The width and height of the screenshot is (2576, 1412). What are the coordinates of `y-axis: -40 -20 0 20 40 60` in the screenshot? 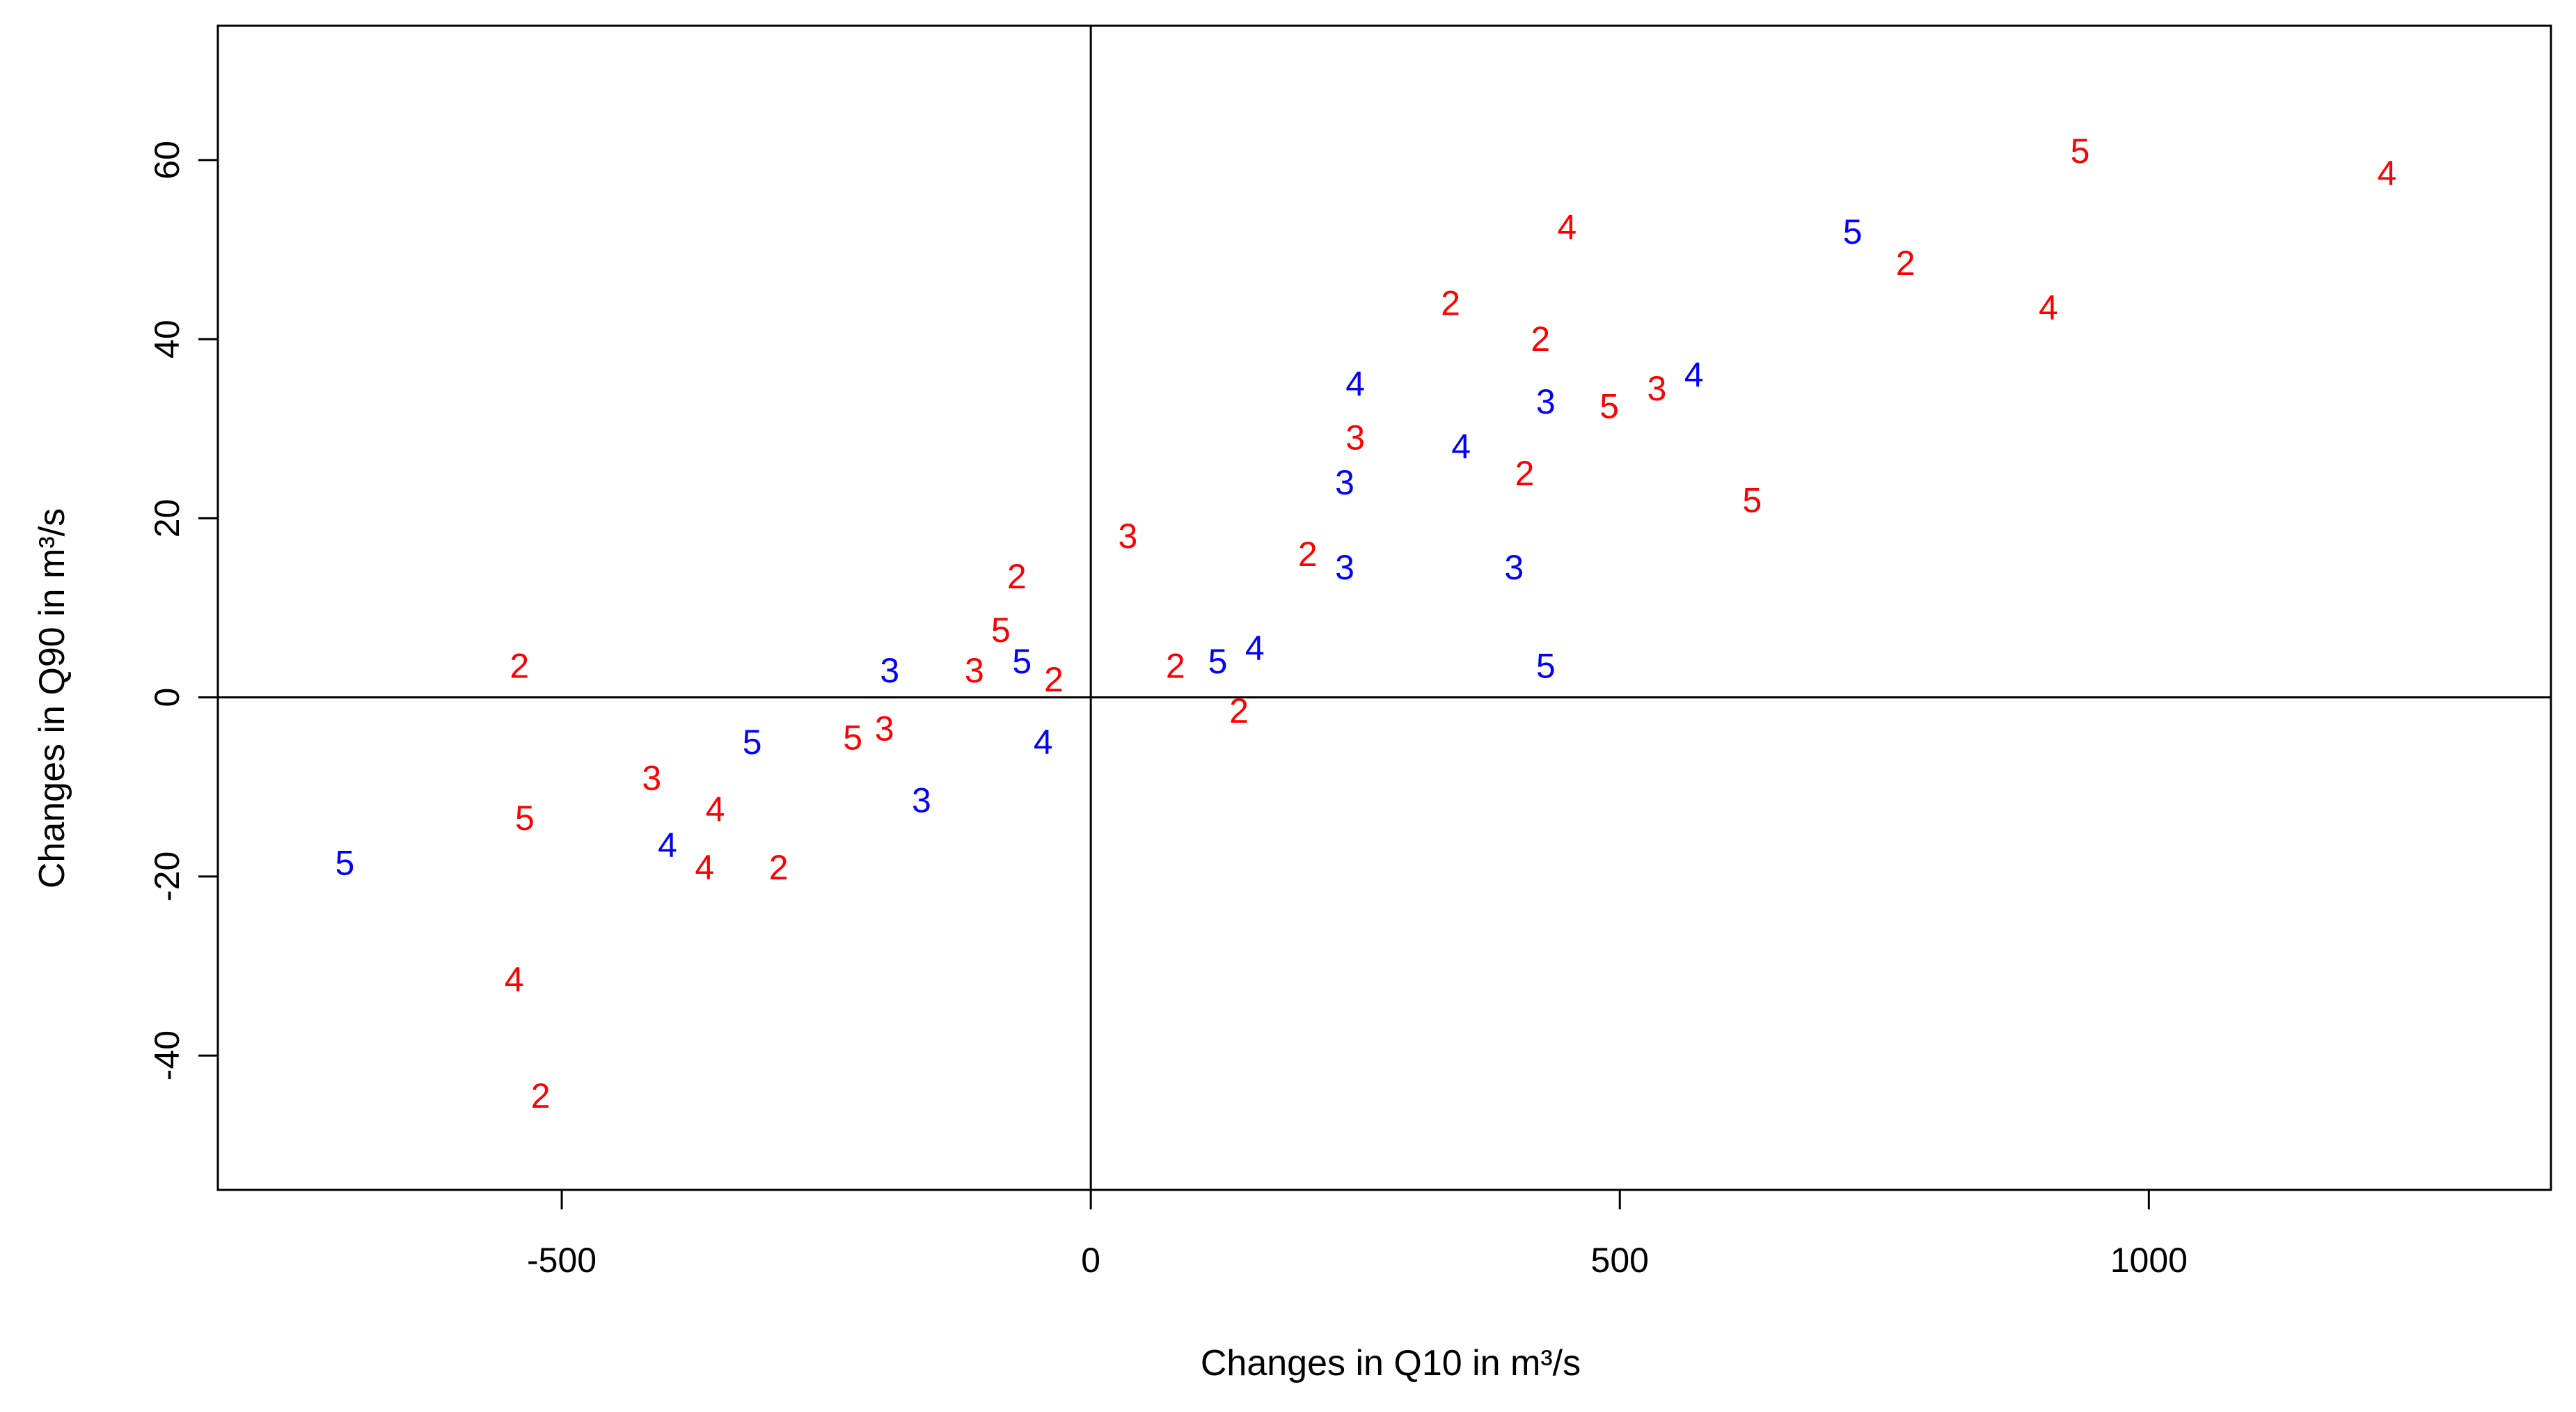 It's located at (183, 611).